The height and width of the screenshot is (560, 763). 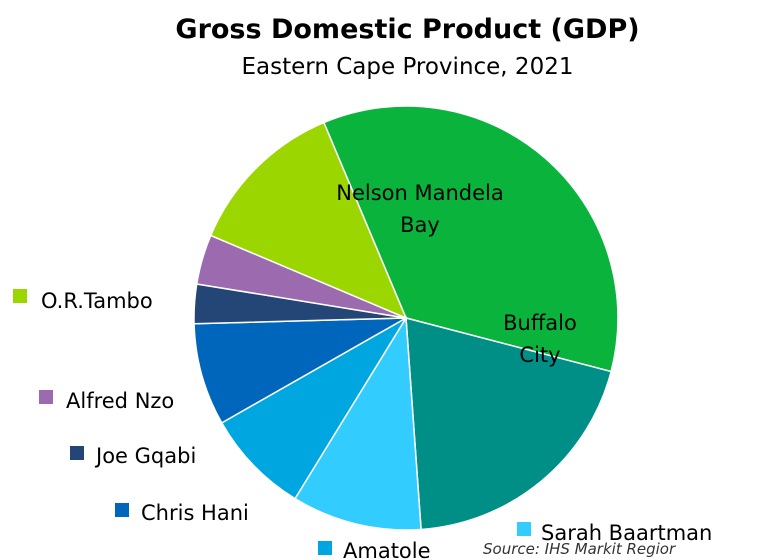 What do you see at coordinates (122, 510) in the screenshot?
I see `legend-marker-chris-hani` at bounding box center [122, 510].